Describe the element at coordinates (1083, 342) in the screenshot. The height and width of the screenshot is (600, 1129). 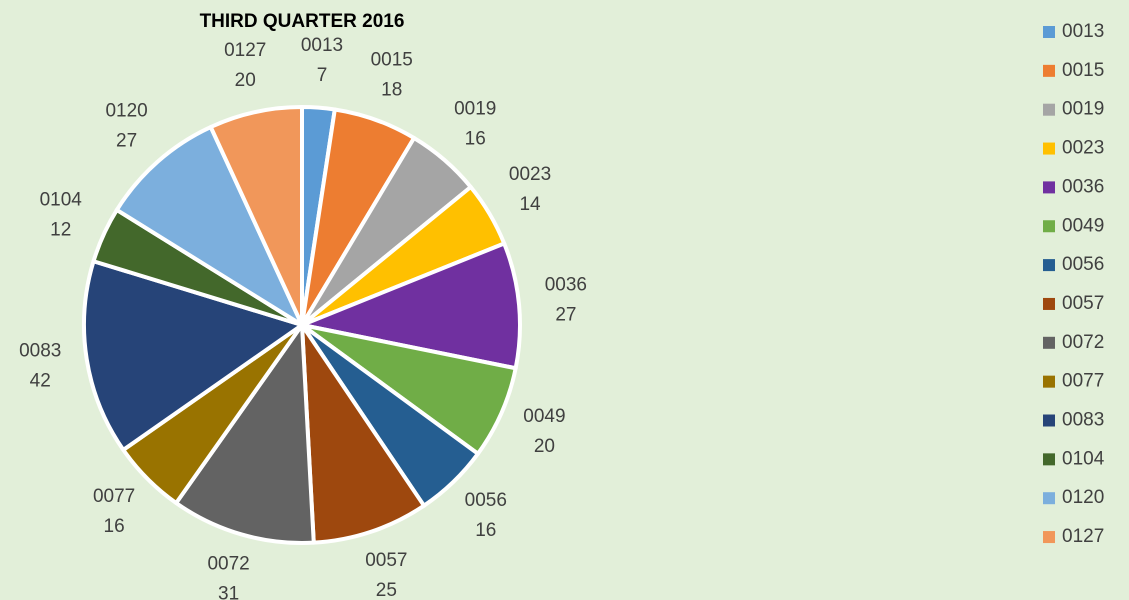
I see `legend-label: 0072` at that location.